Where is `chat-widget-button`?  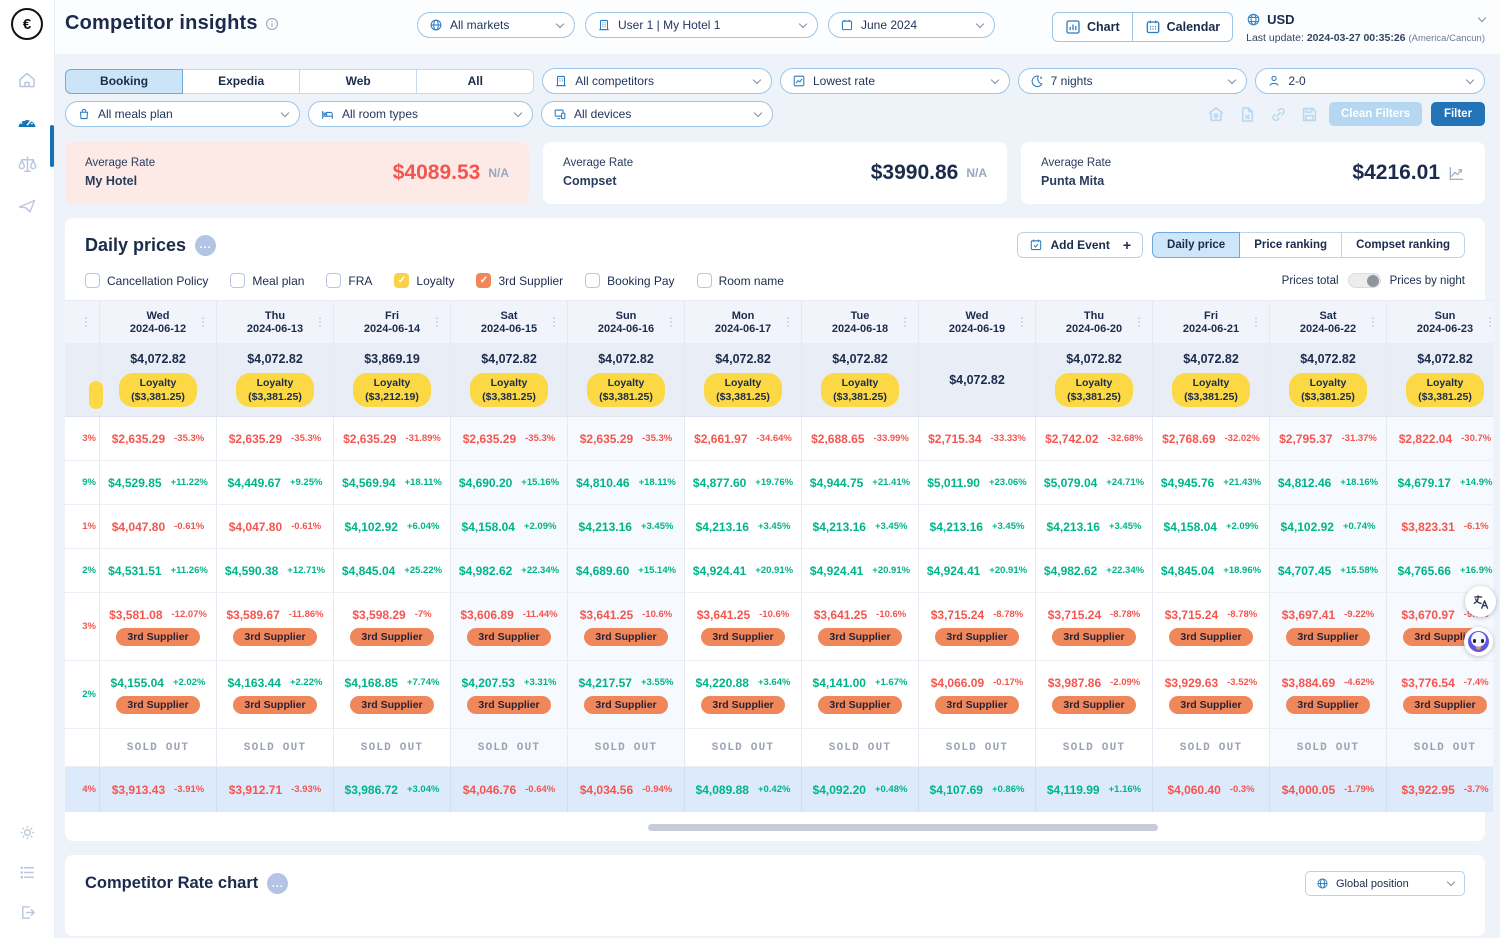
chat-widget-button is located at coordinates (1478, 641).